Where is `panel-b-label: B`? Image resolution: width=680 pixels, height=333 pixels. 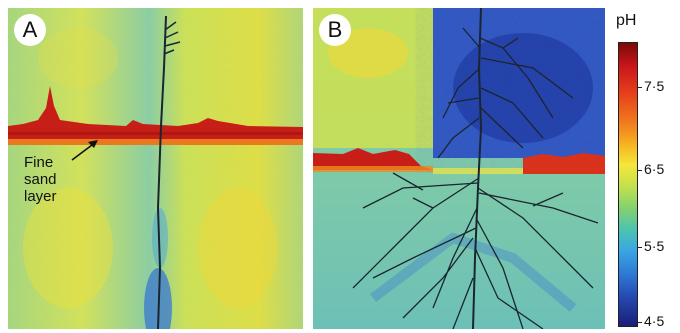
panel-b-label: B is located at coordinates (335, 30).